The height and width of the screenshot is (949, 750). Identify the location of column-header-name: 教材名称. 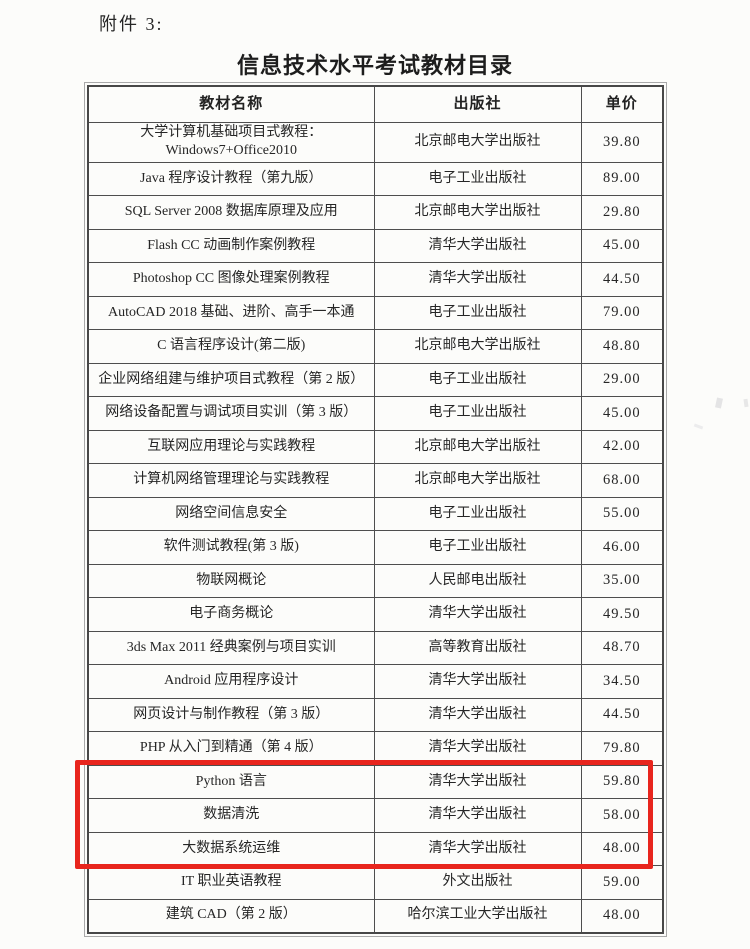
(231, 104).